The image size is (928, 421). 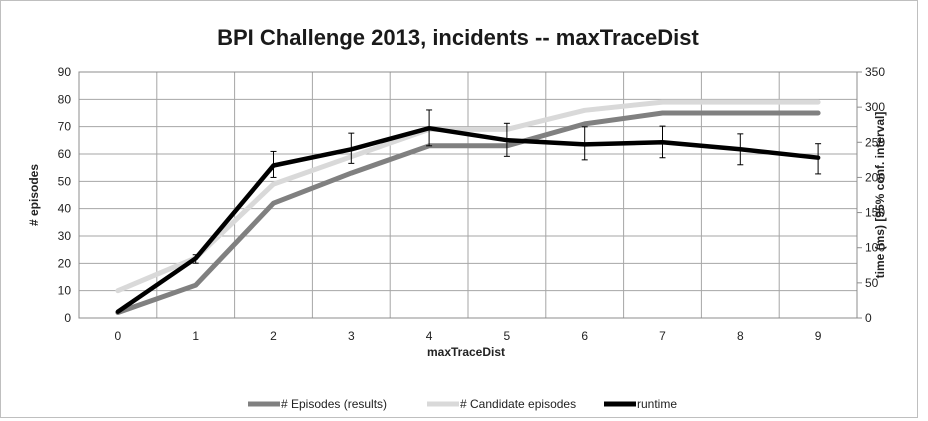 What do you see at coordinates (351, 336) in the screenshot?
I see `x-tick-label: 3` at bounding box center [351, 336].